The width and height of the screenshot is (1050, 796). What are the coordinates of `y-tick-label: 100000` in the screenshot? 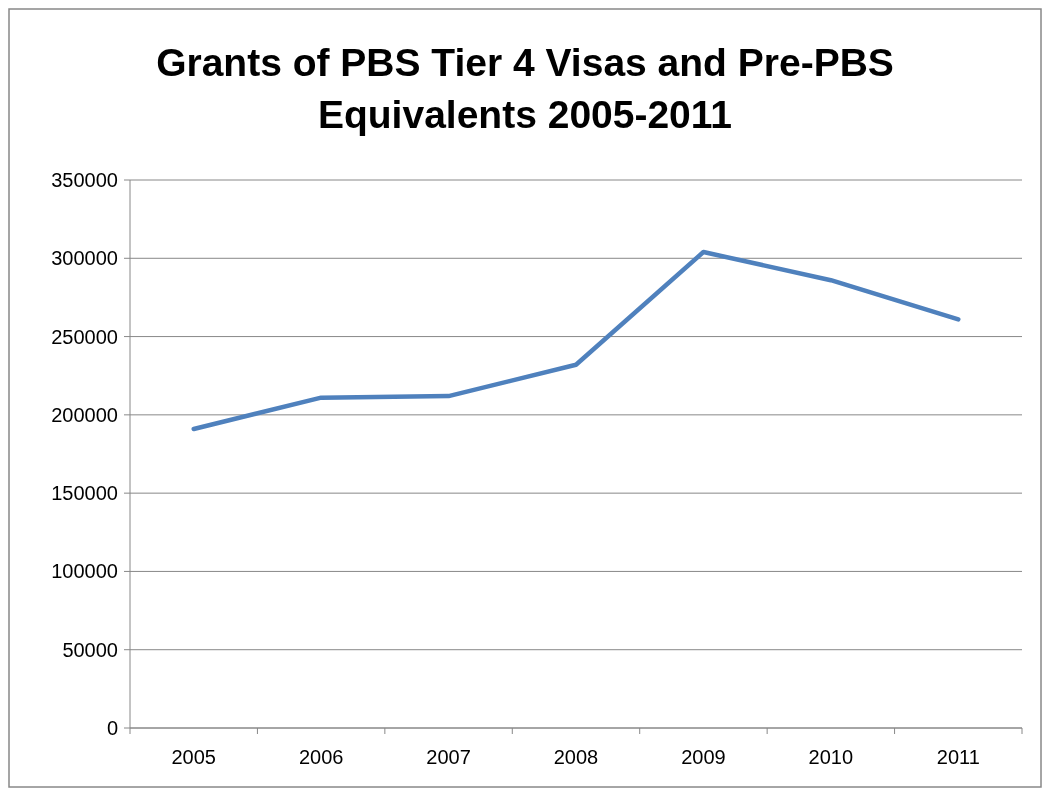 It's located at (84, 571).